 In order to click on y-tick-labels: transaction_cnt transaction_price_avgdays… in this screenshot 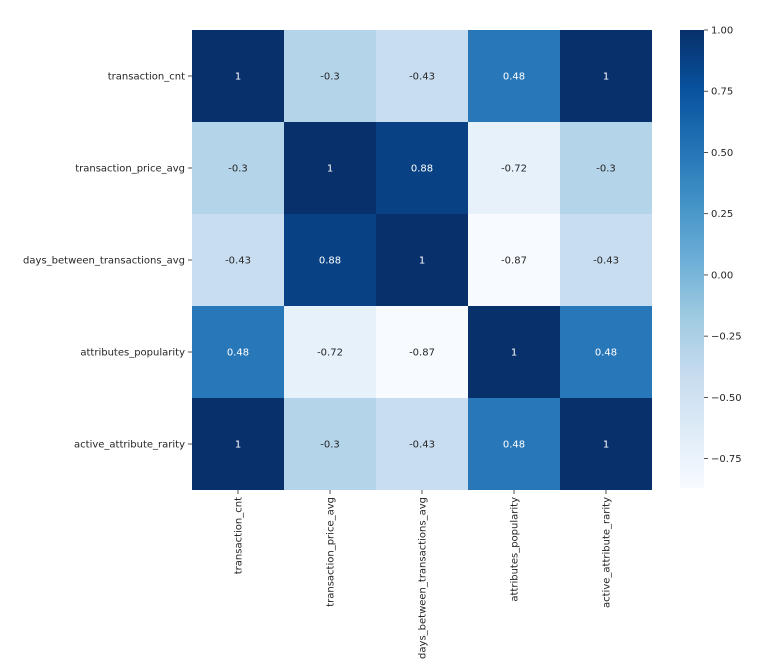, I will do `click(107, 261)`.